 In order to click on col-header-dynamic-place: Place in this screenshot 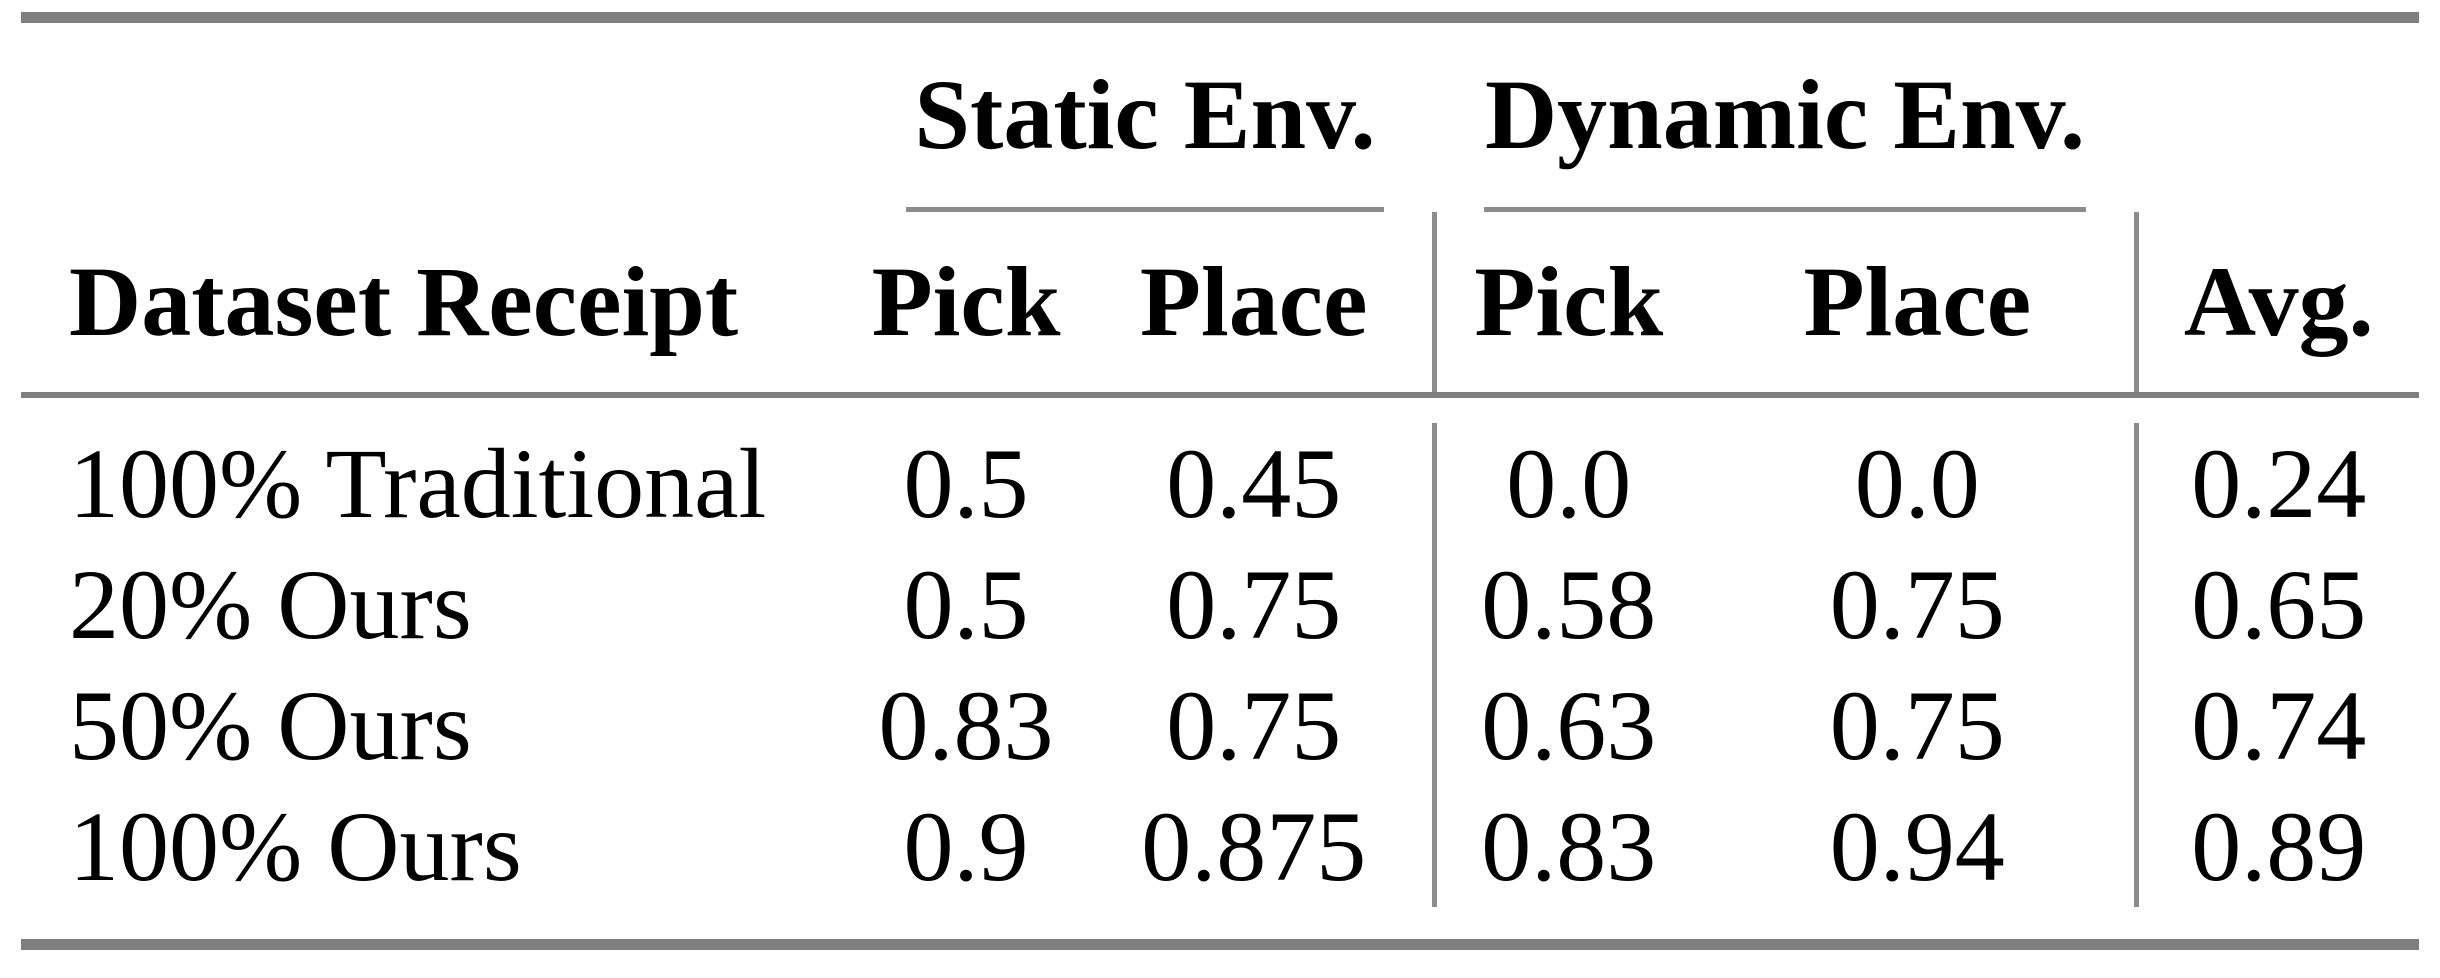, I will do `click(1919, 305)`.